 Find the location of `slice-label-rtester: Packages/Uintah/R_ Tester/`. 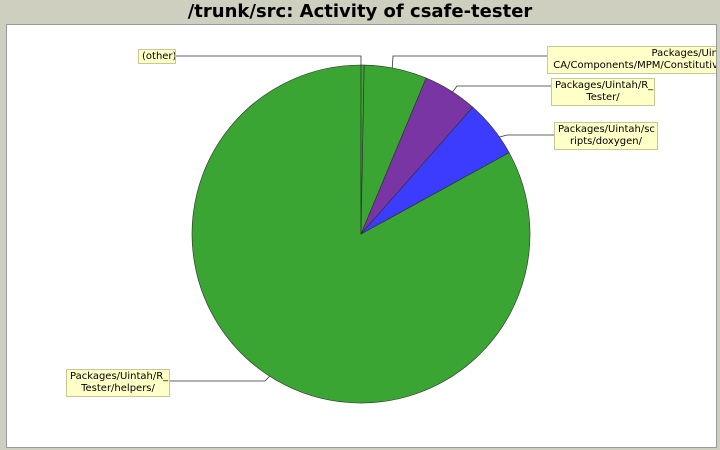

slice-label-rtester: Packages/Uintah/R_ Tester/ is located at coordinates (603, 92).